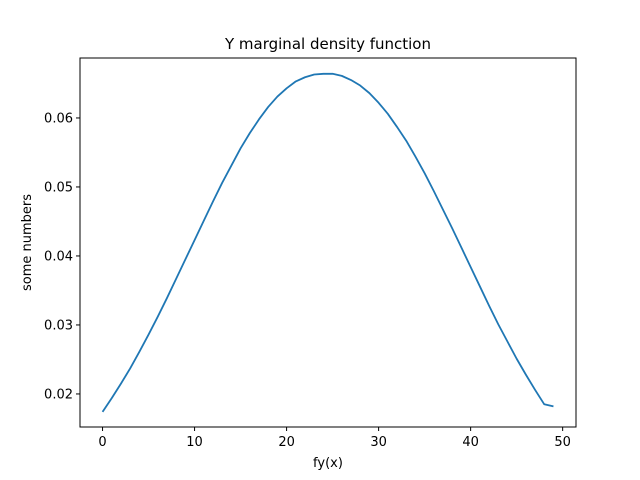  I want to click on y-tick-label: 0.02, so click(58, 394).